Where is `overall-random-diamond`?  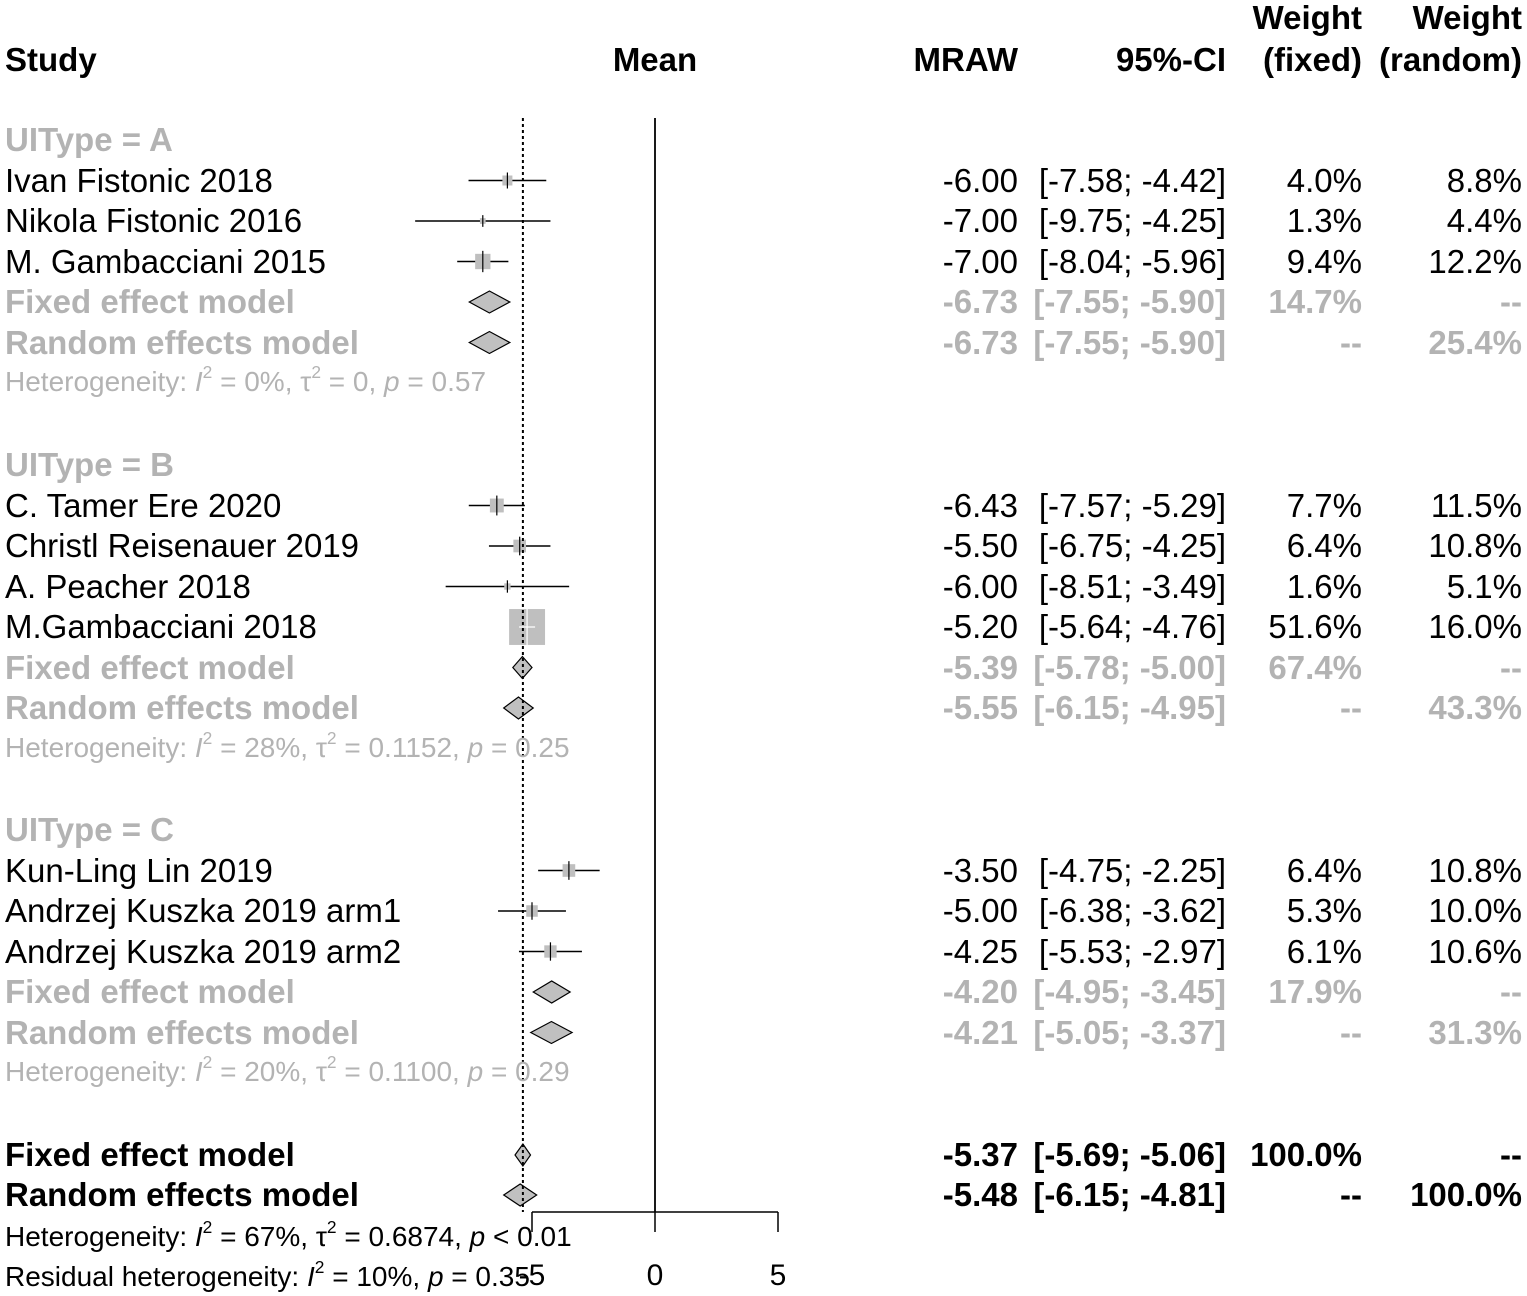
overall-random-diamond is located at coordinates (520, 1195).